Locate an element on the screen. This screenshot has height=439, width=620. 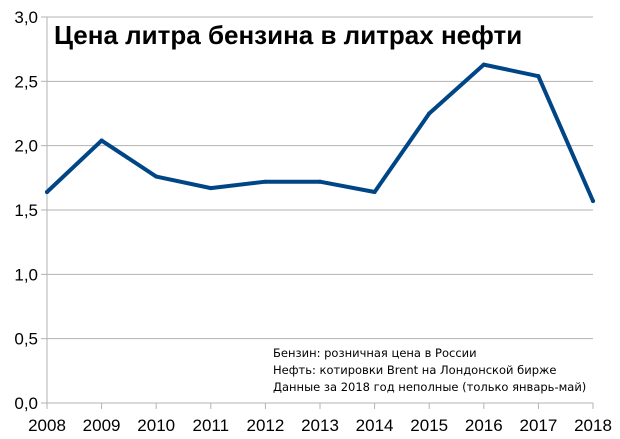
x-tick-label: 2010 is located at coordinates (156, 425).